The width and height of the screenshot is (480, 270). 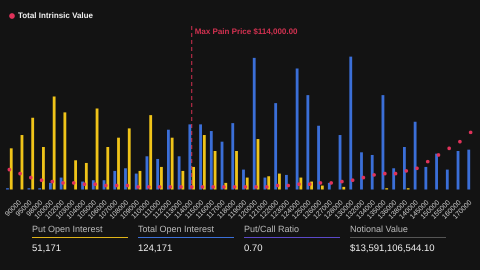 What do you see at coordinates (254, 248) in the screenshot?
I see `text: 0.70` at bounding box center [254, 248].